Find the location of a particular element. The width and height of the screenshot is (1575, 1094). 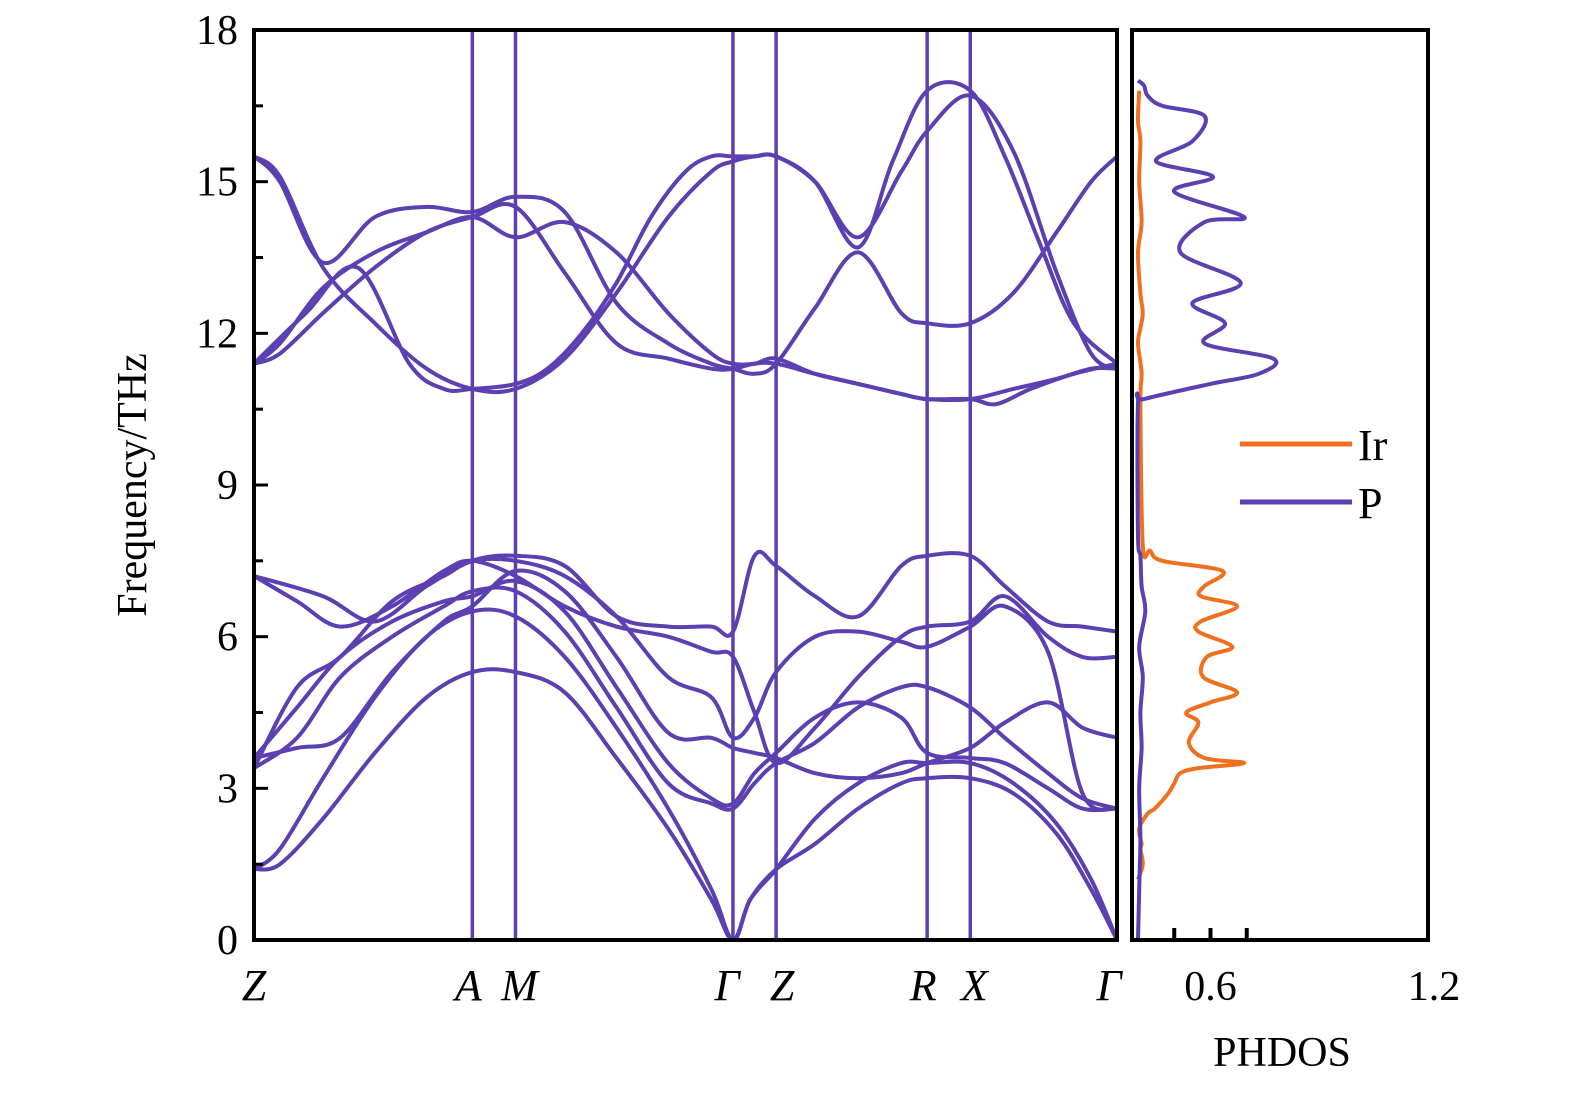

kpoint-label: R is located at coordinates (923, 985).